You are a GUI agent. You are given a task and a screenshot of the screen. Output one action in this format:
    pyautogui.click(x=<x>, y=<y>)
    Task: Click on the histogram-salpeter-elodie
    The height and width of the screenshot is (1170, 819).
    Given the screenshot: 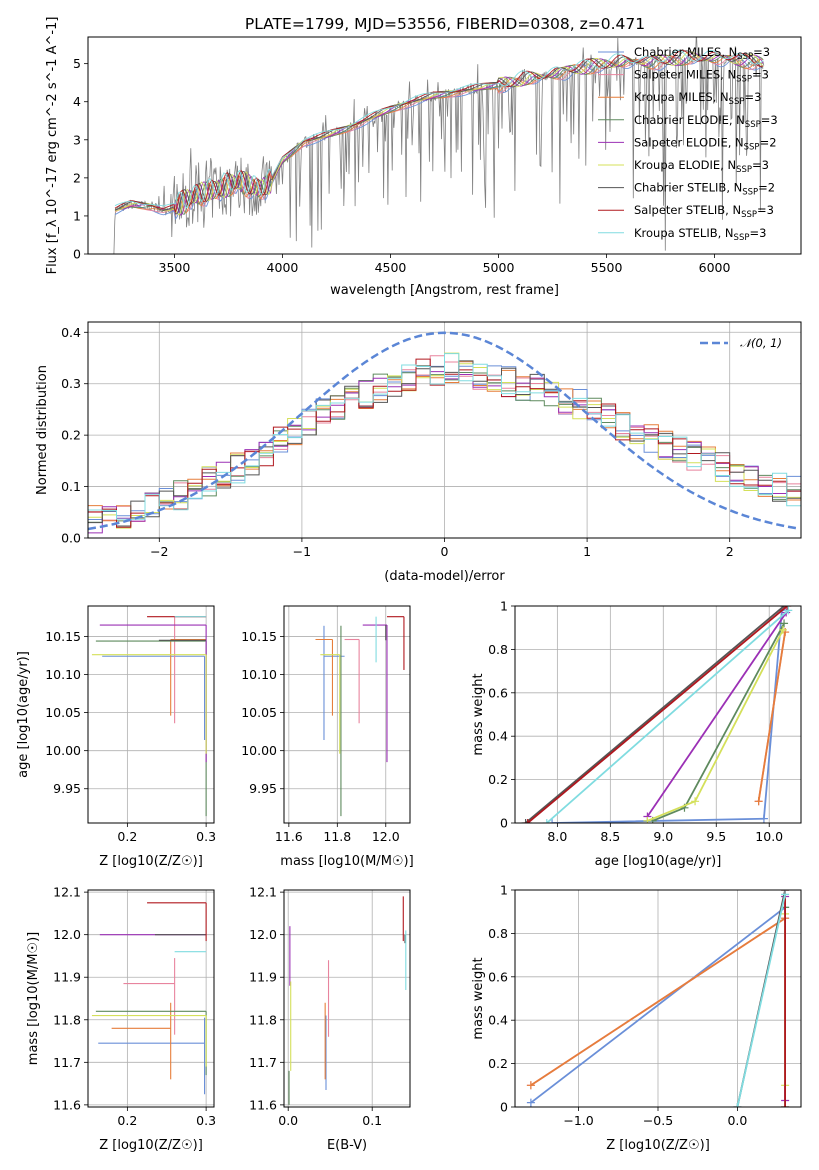 What is the action you would take?
    pyautogui.click(x=444, y=449)
    